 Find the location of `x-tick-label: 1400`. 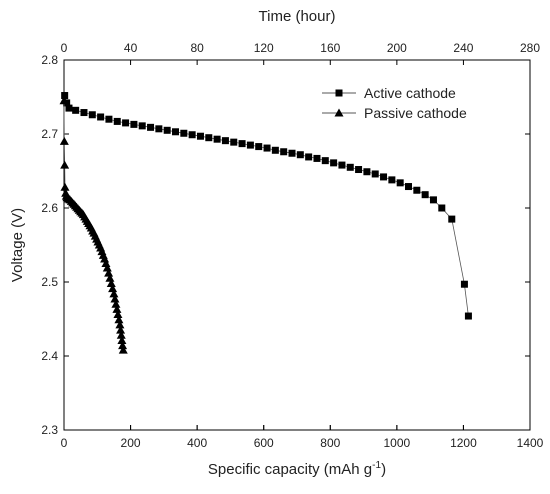

x-tick-label: 1400 is located at coordinates (530, 443).